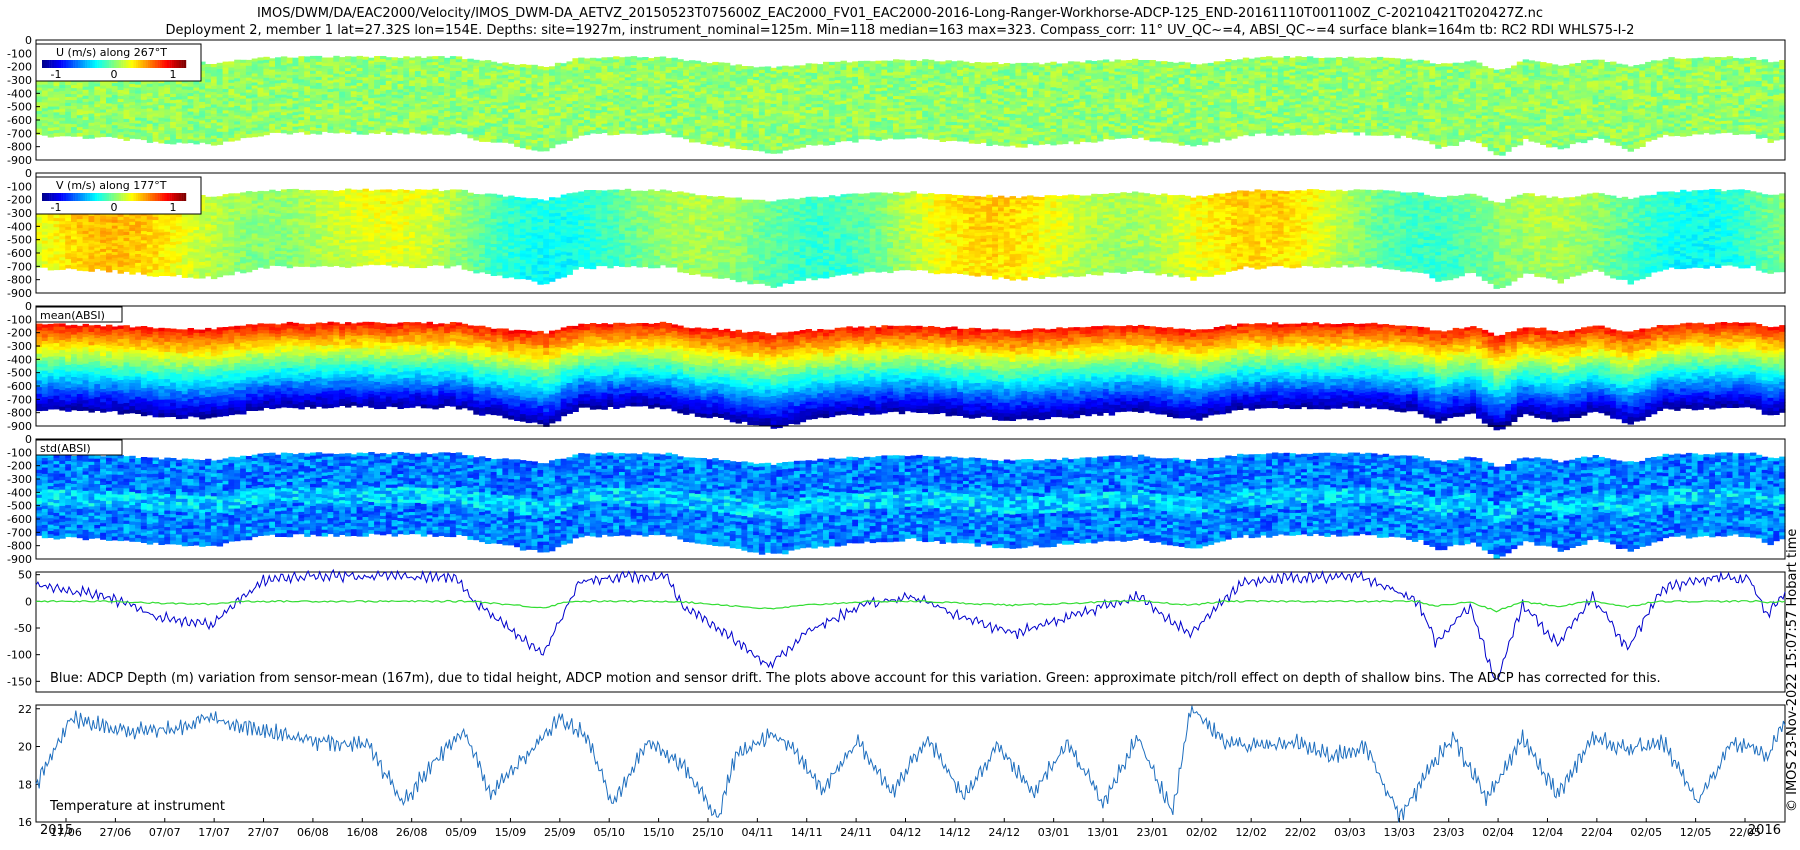 This screenshot has height=850, width=1800. What do you see at coordinates (609, 832) in the screenshot?
I see `x-tick-label: 05/10` at bounding box center [609, 832].